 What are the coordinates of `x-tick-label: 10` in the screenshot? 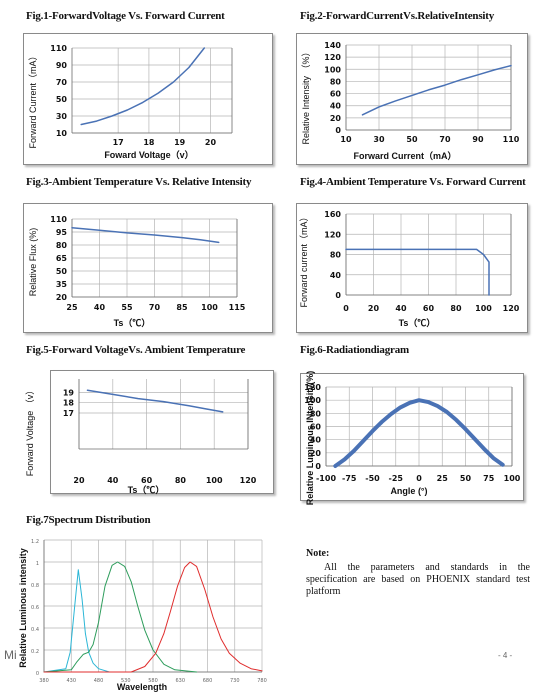 It's located at (346, 139).